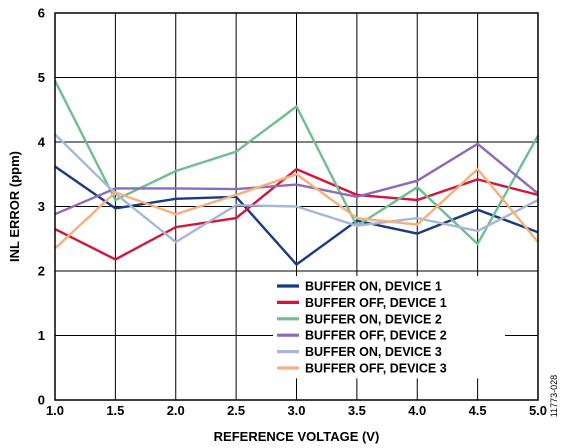 This screenshot has height=448, width=566. What do you see at coordinates (115, 410) in the screenshot?
I see `x-tick-label: 1.5` at bounding box center [115, 410].